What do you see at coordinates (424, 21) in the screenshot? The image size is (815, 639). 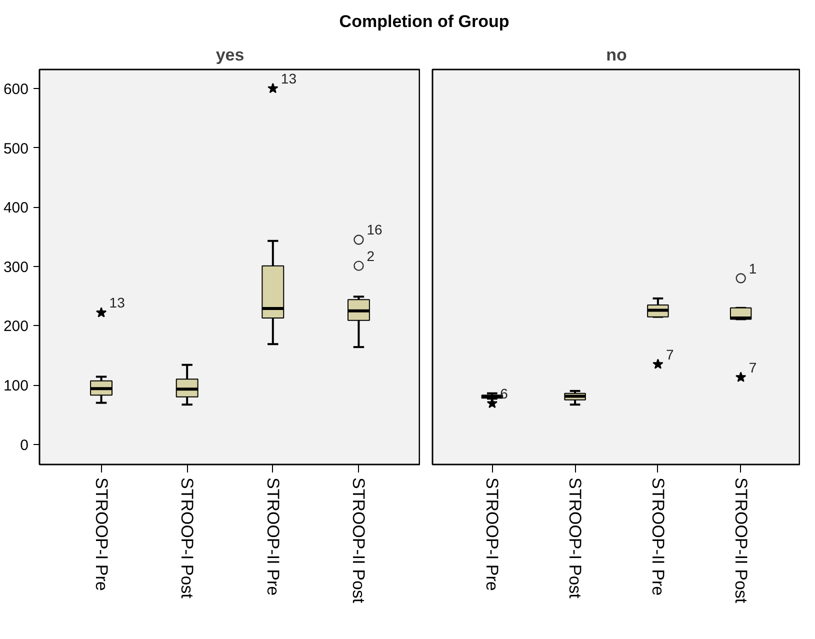 I see `chart-title: Completion of Group` at bounding box center [424, 21].